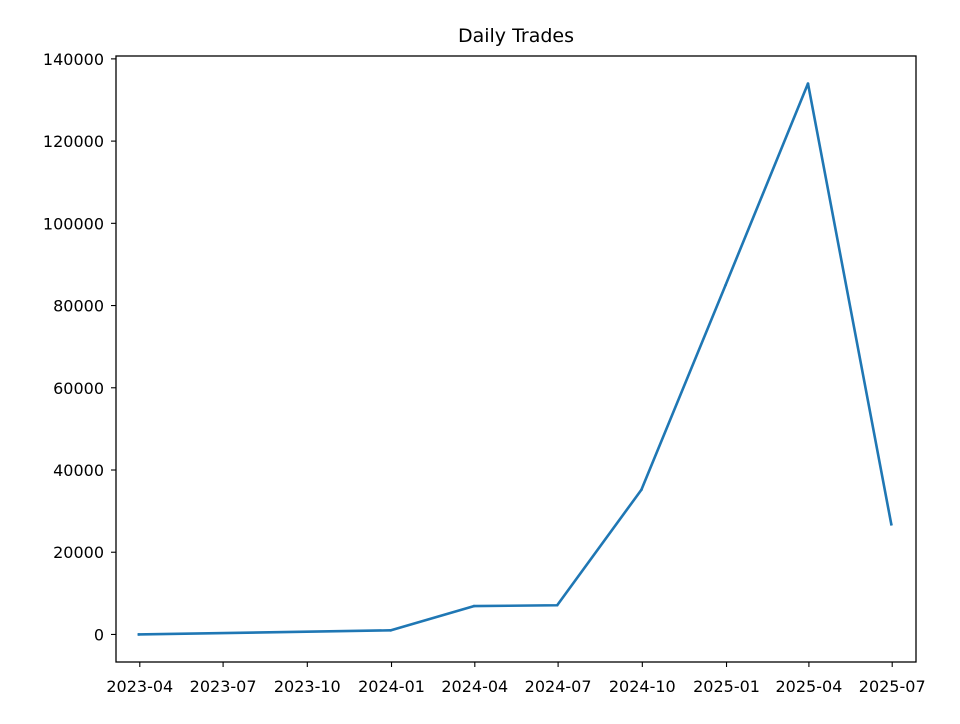 This screenshot has height=724, width=960. Describe the element at coordinates (474, 686) in the screenshot. I see `x-tick-label: 2024-04` at that location.